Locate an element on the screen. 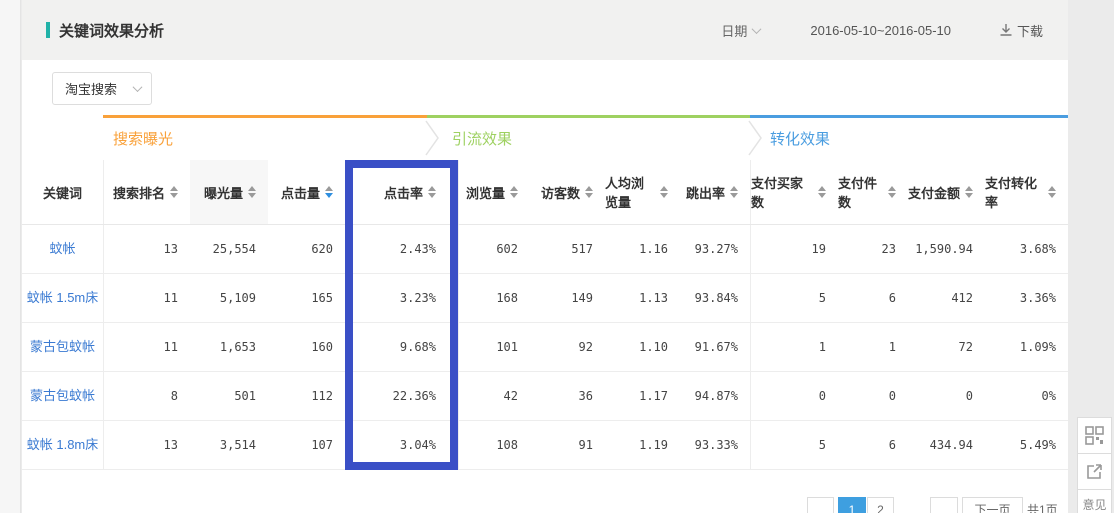 The height and width of the screenshot is (513, 1114). table-cell: 107 is located at coordinates (322, 445).